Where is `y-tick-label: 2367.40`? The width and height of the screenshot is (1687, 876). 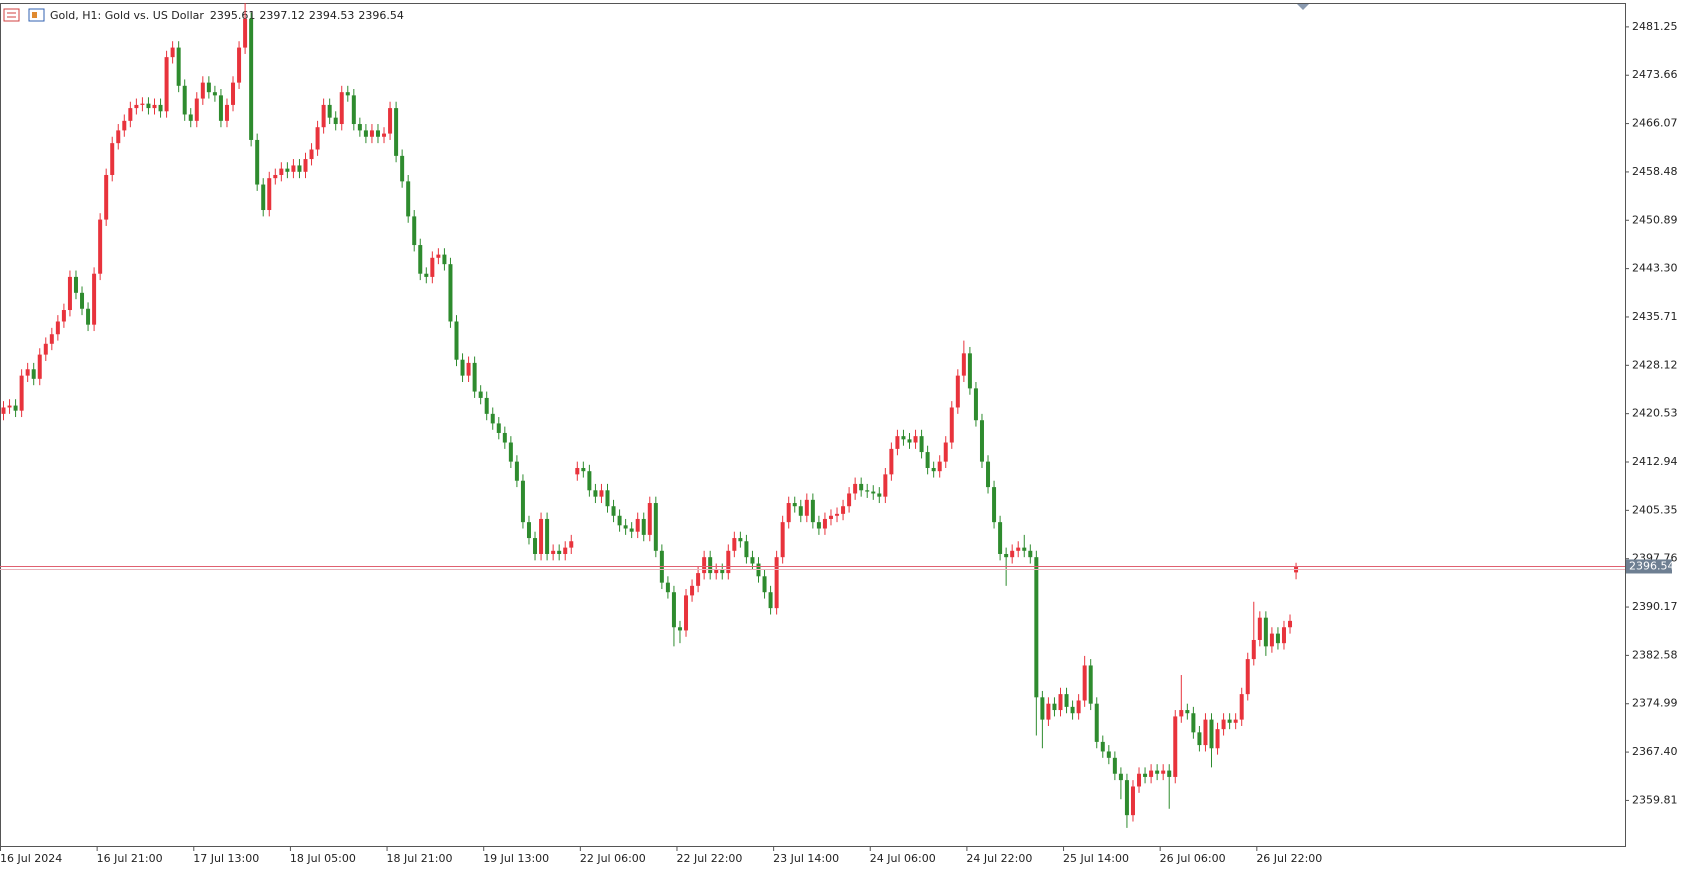
y-tick-label: 2367.40 is located at coordinates (1655, 751).